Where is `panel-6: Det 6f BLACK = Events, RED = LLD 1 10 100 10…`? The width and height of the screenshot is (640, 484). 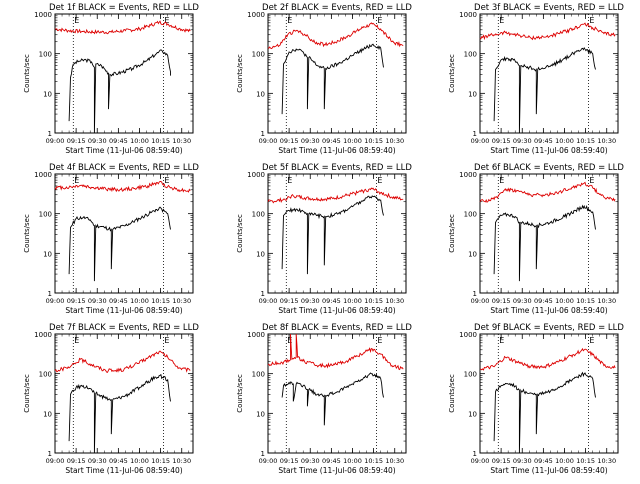 panel-6: Det 6f BLACK = Events, RED = LLD 1 10 100 10… is located at coordinates (536, 239).